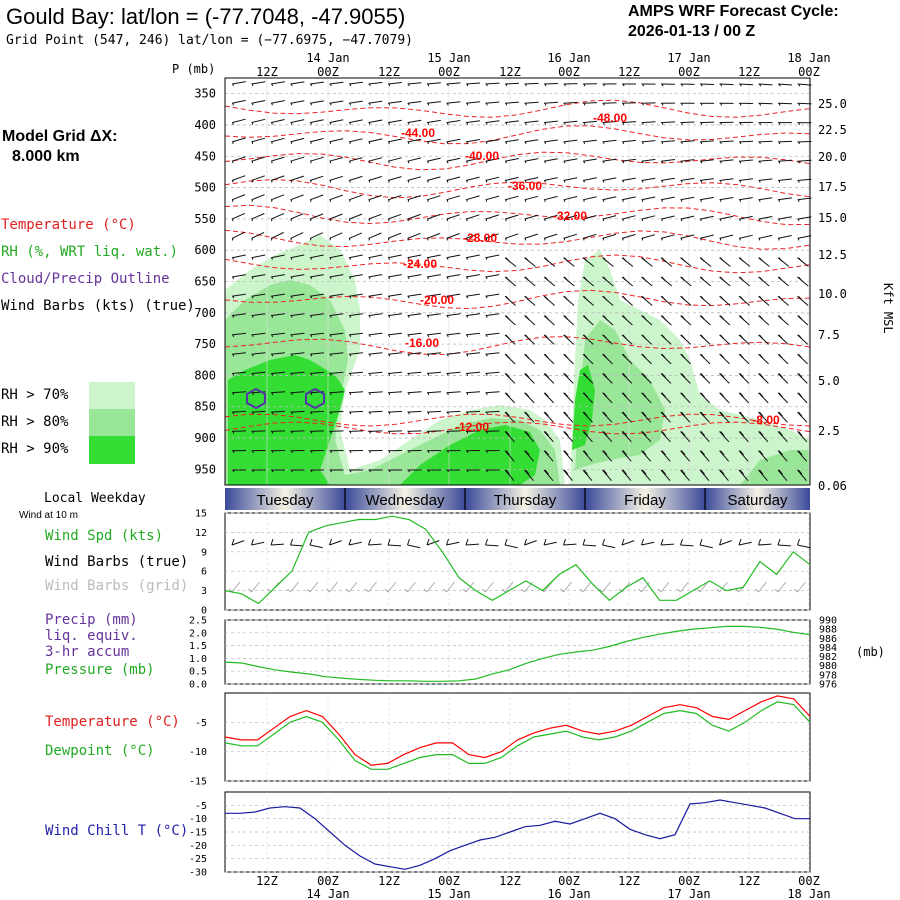 Image resolution: width=900 pixels, height=900 pixels. What do you see at coordinates (198, 633) in the screenshot?
I see `panel-tick-label: 2.0` at bounding box center [198, 633].